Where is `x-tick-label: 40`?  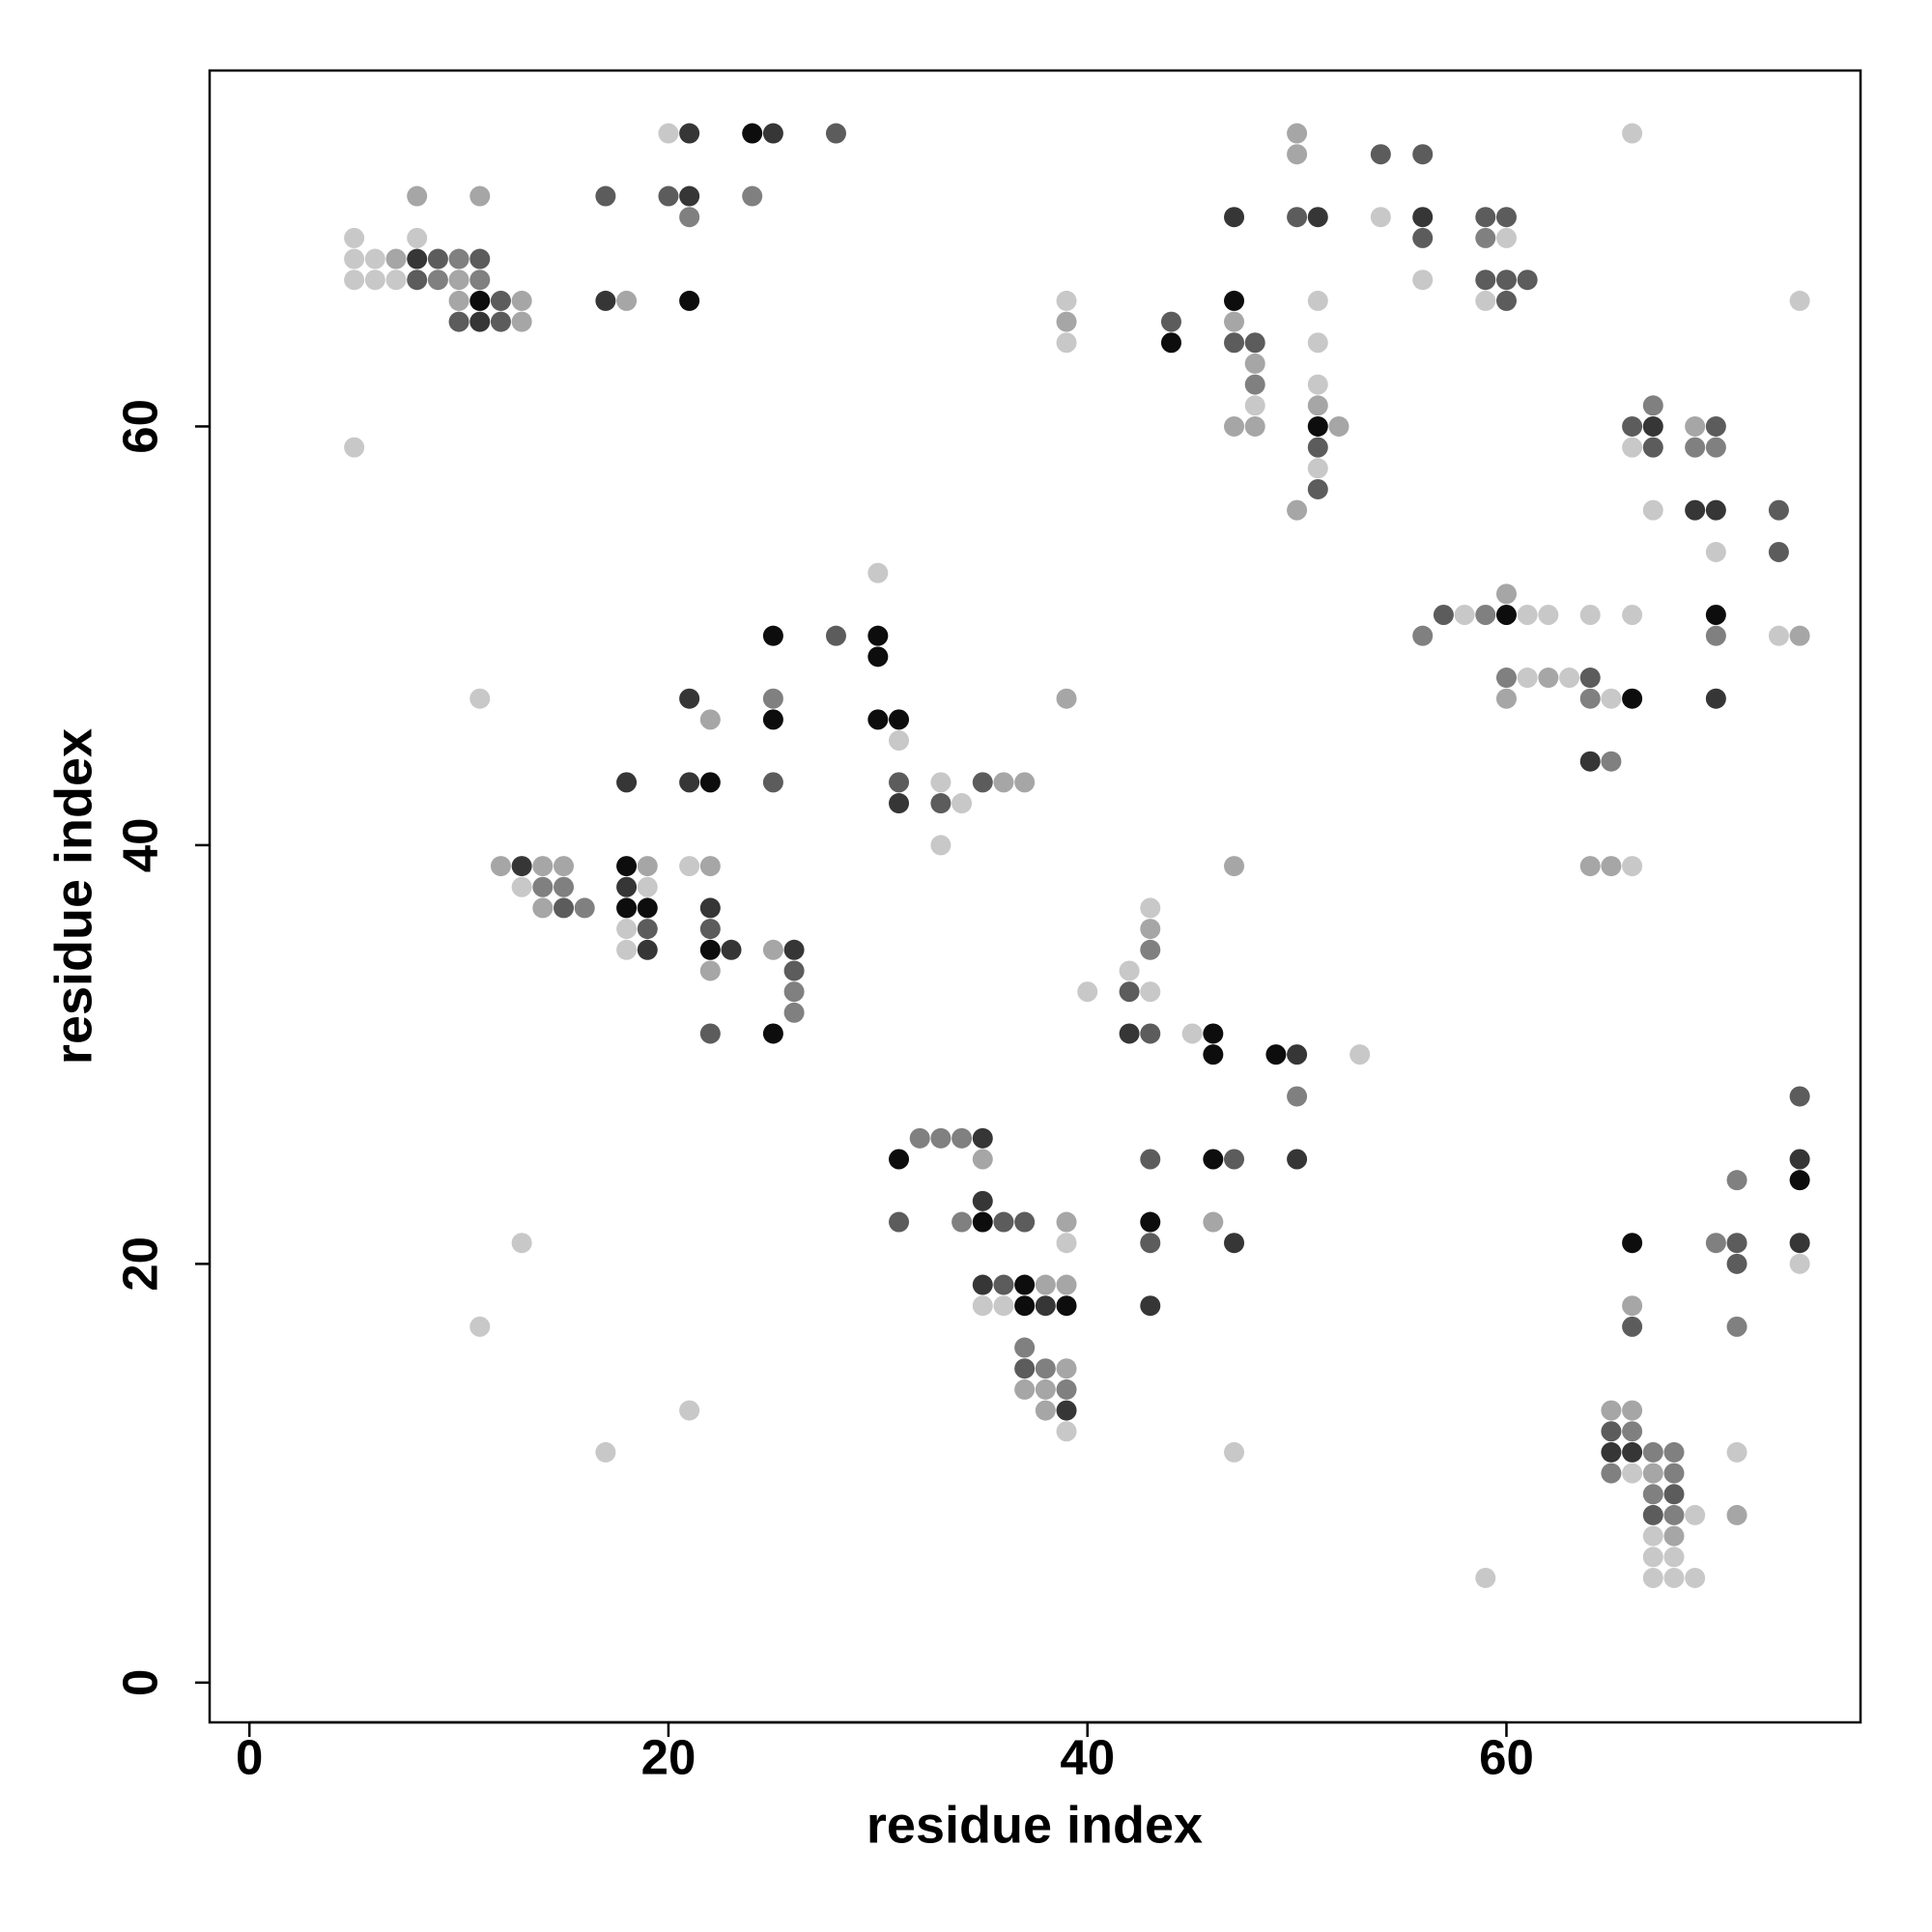
x-tick-label: 40 is located at coordinates (1087, 1756).